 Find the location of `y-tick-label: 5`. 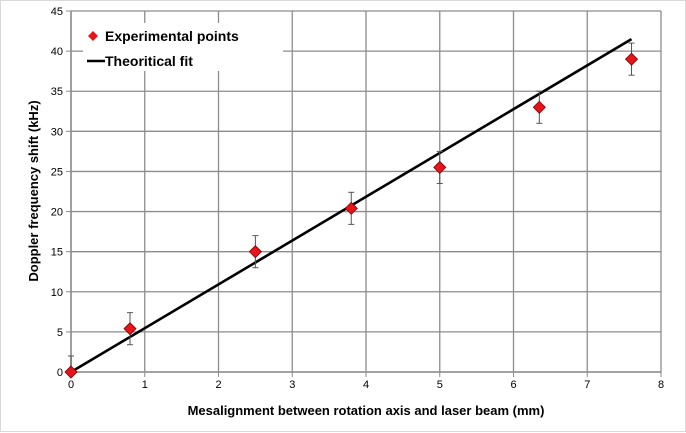

y-tick-label: 5 is located at coordinates (60, 333).